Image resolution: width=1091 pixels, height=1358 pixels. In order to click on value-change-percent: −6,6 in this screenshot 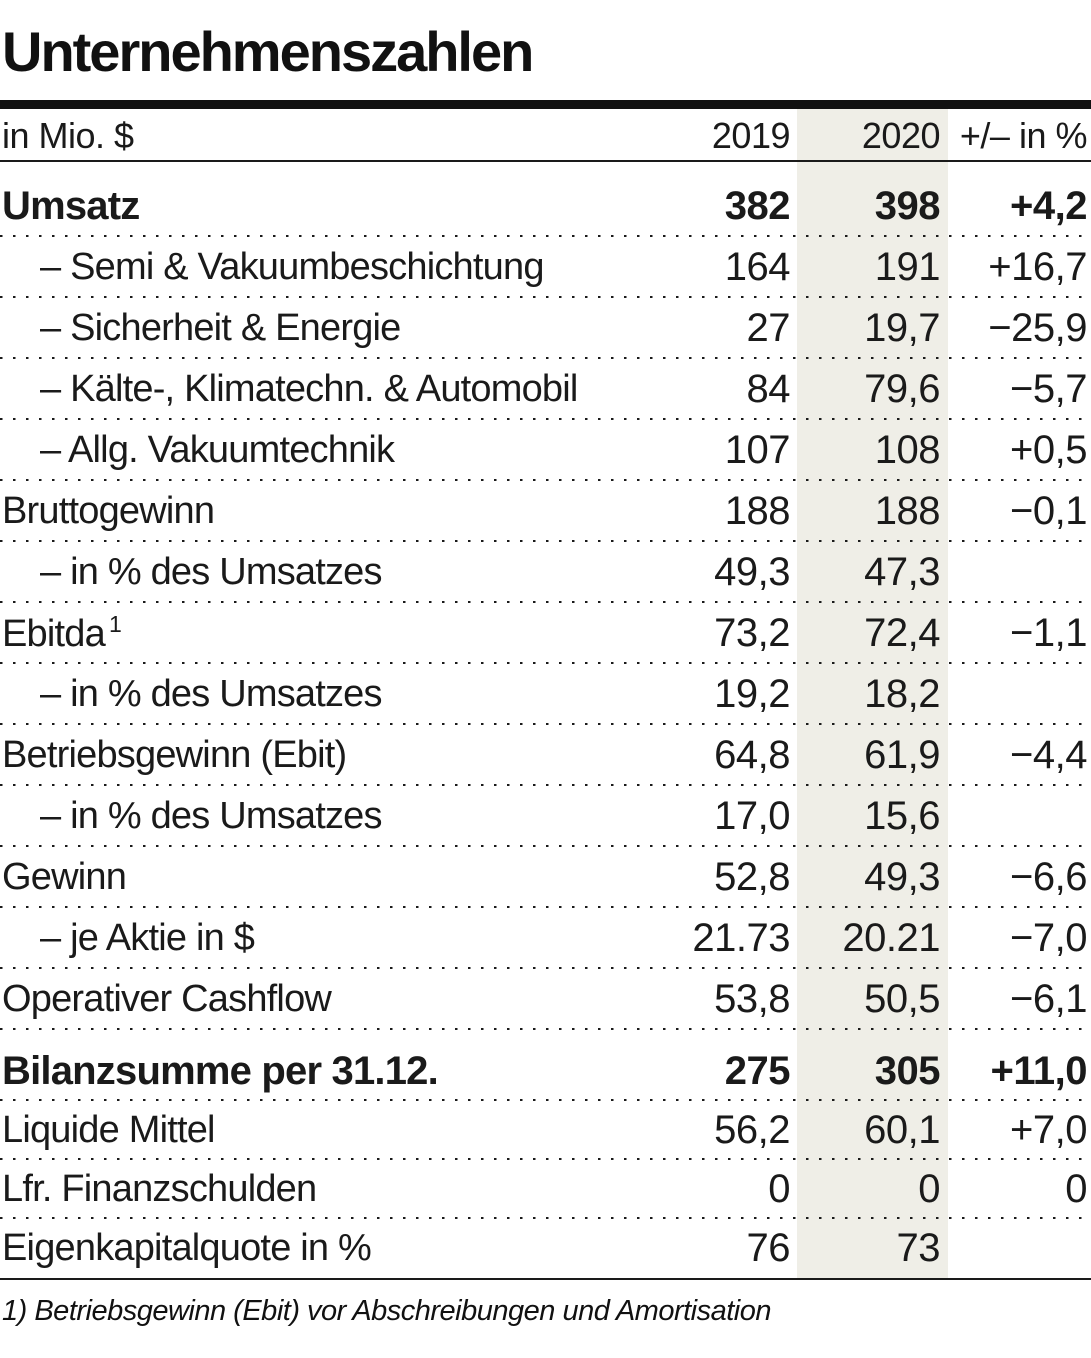, I will do `click(1048, 877)`.